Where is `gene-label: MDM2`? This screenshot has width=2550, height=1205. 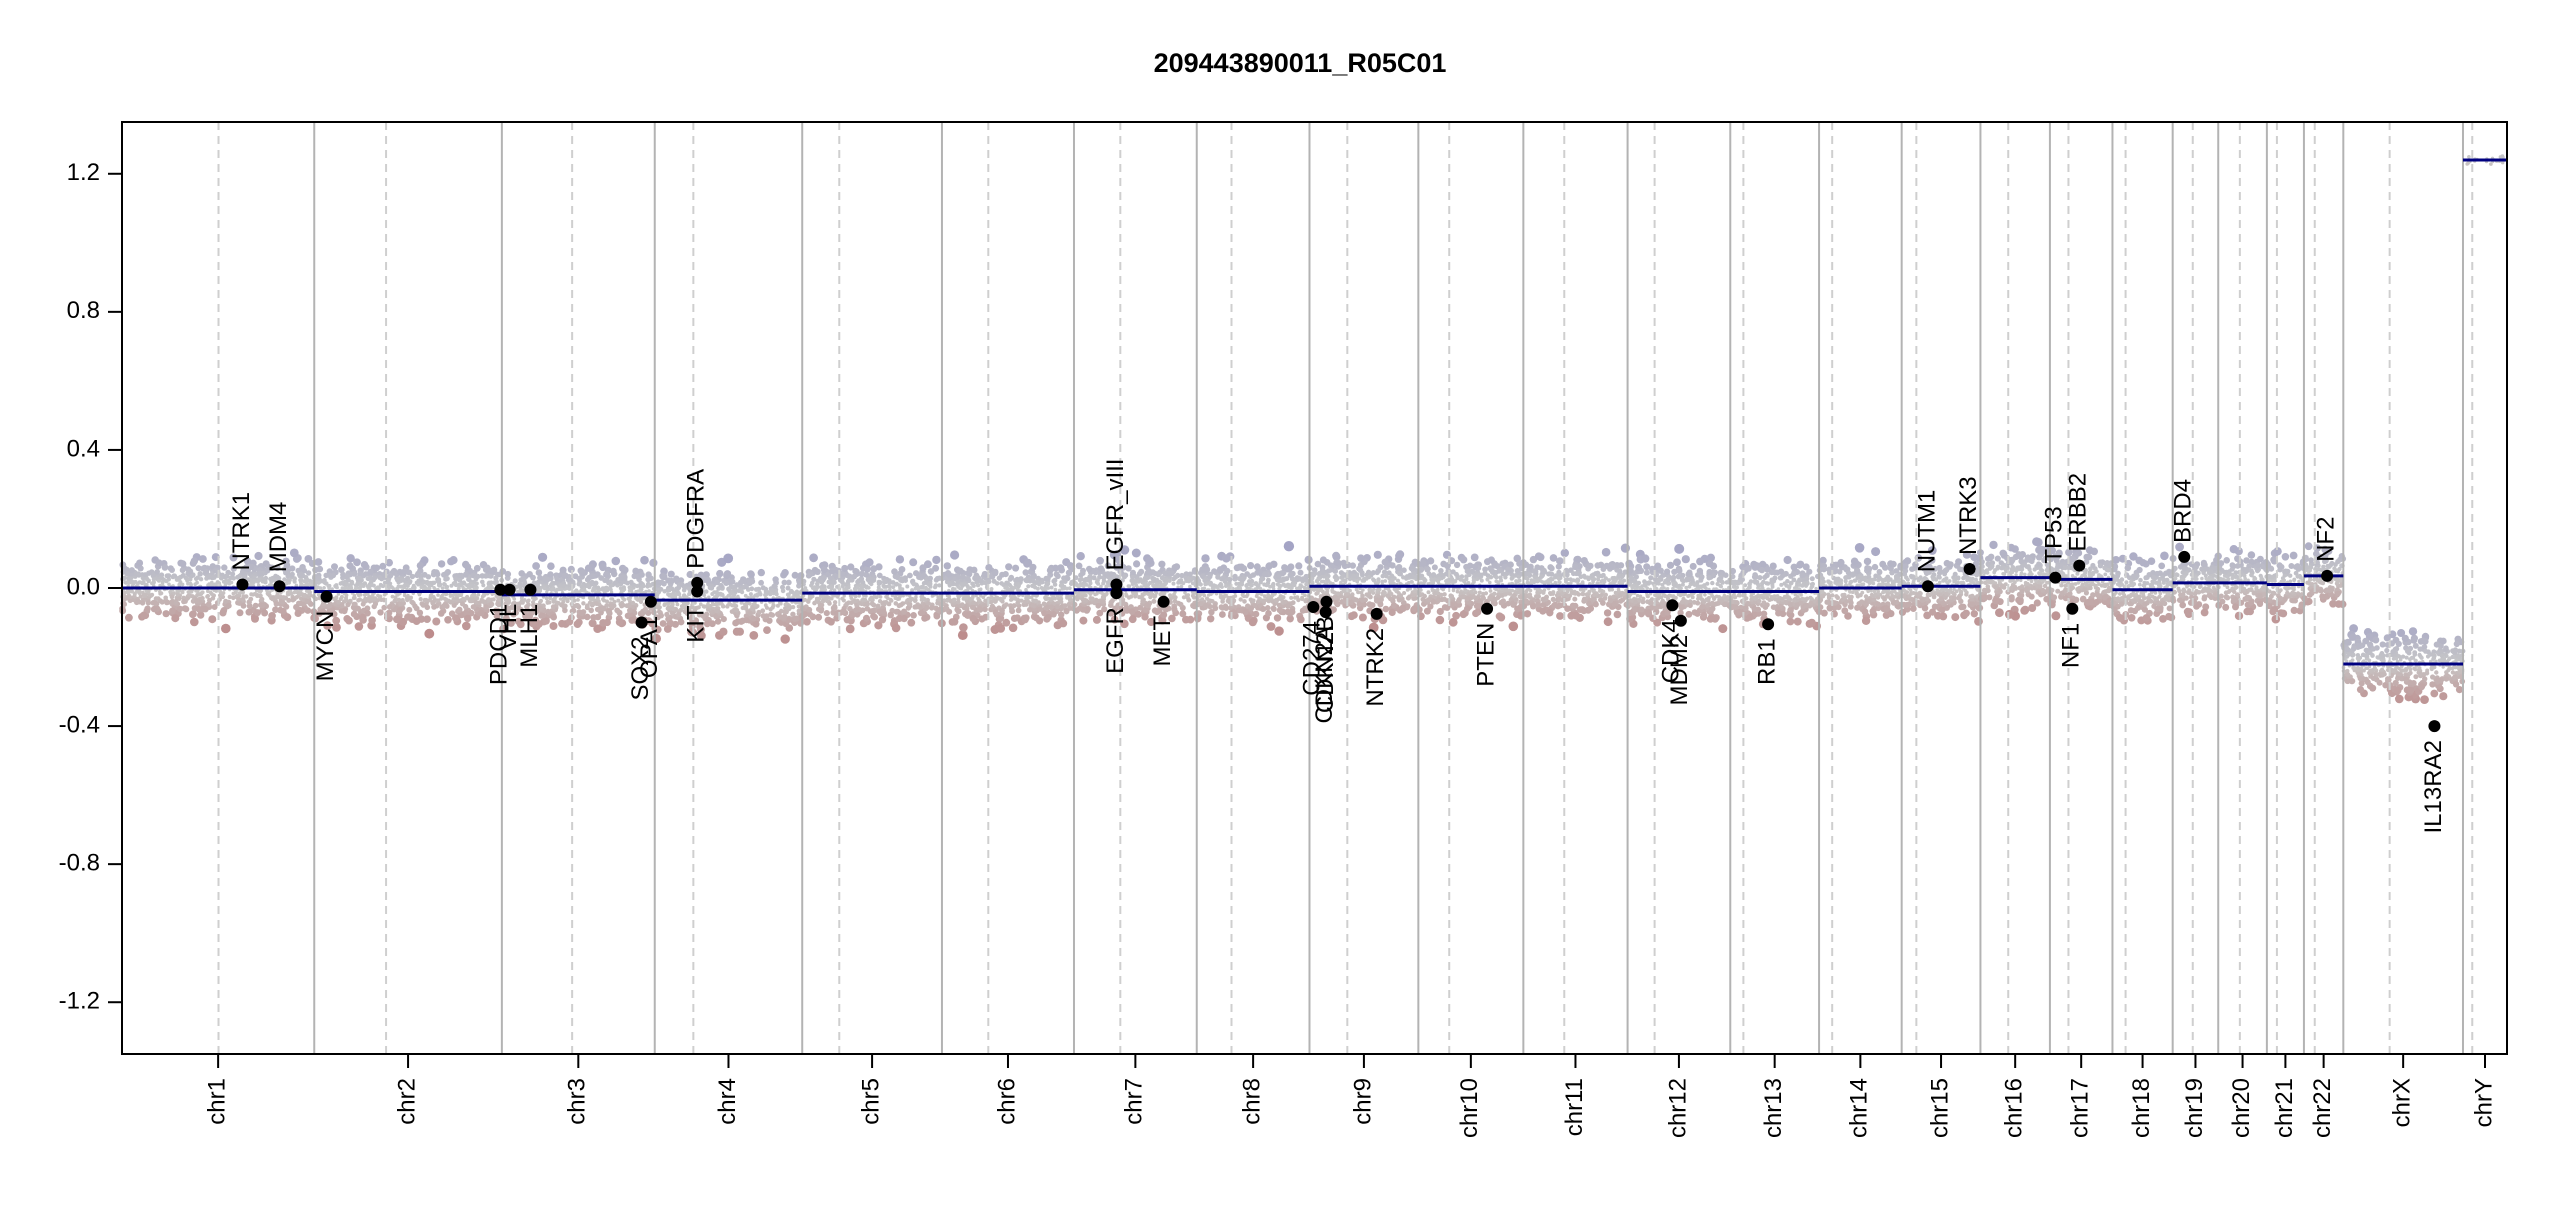 gene-label: MDM2 is located at coordinates (1679, 670).